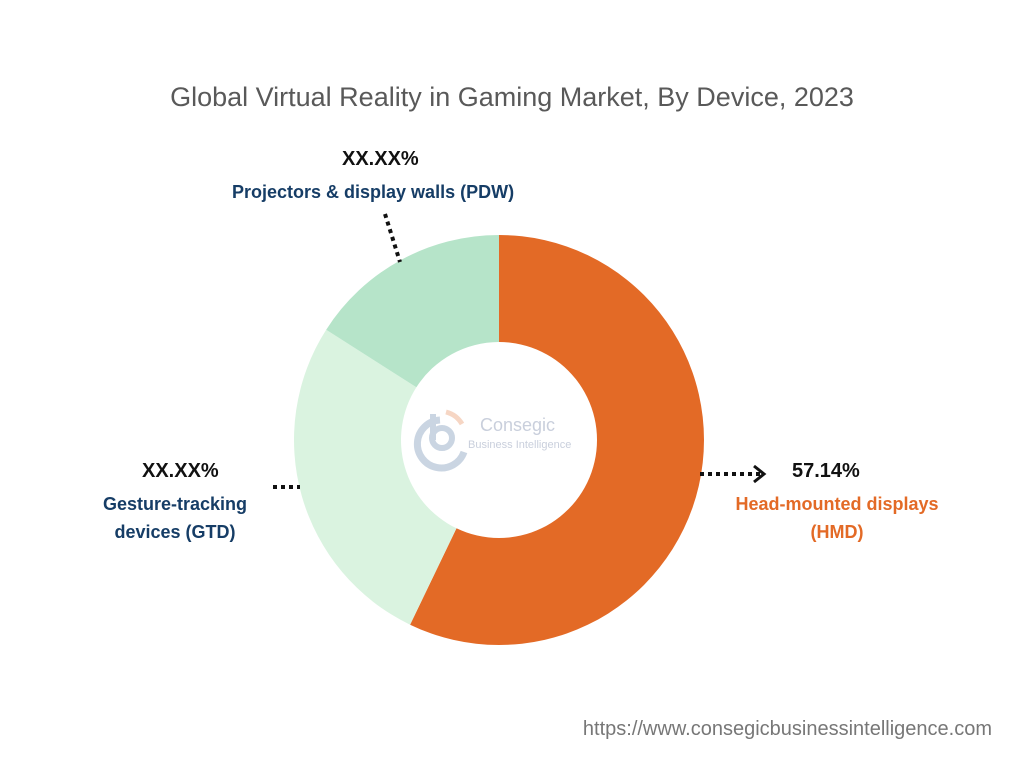  What do you see at coordinates (837, 518) in the screenshot?
I see `hmd-label: Head-mounted displays (HMD)` at bounding box center [837, 518].